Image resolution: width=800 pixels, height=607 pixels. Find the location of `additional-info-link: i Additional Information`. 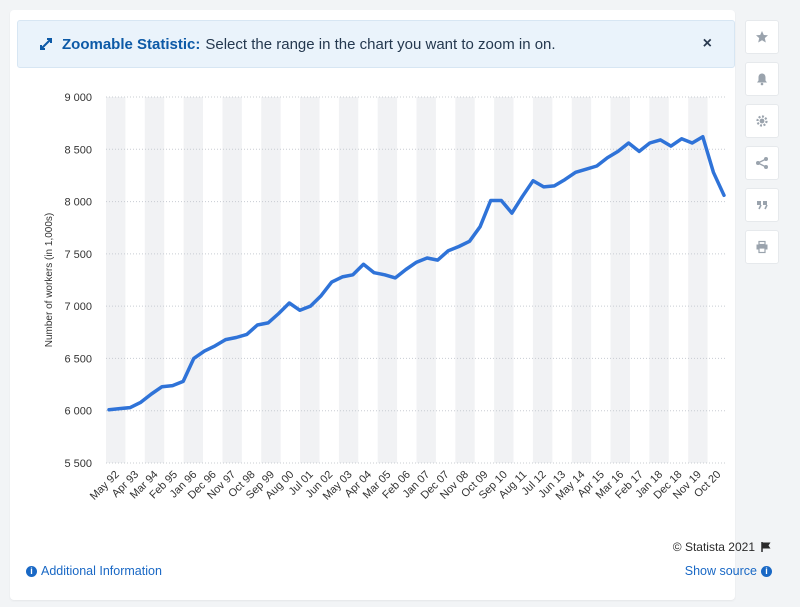

additional-info-link: i Additional Information is located at coordinates (94, 571).